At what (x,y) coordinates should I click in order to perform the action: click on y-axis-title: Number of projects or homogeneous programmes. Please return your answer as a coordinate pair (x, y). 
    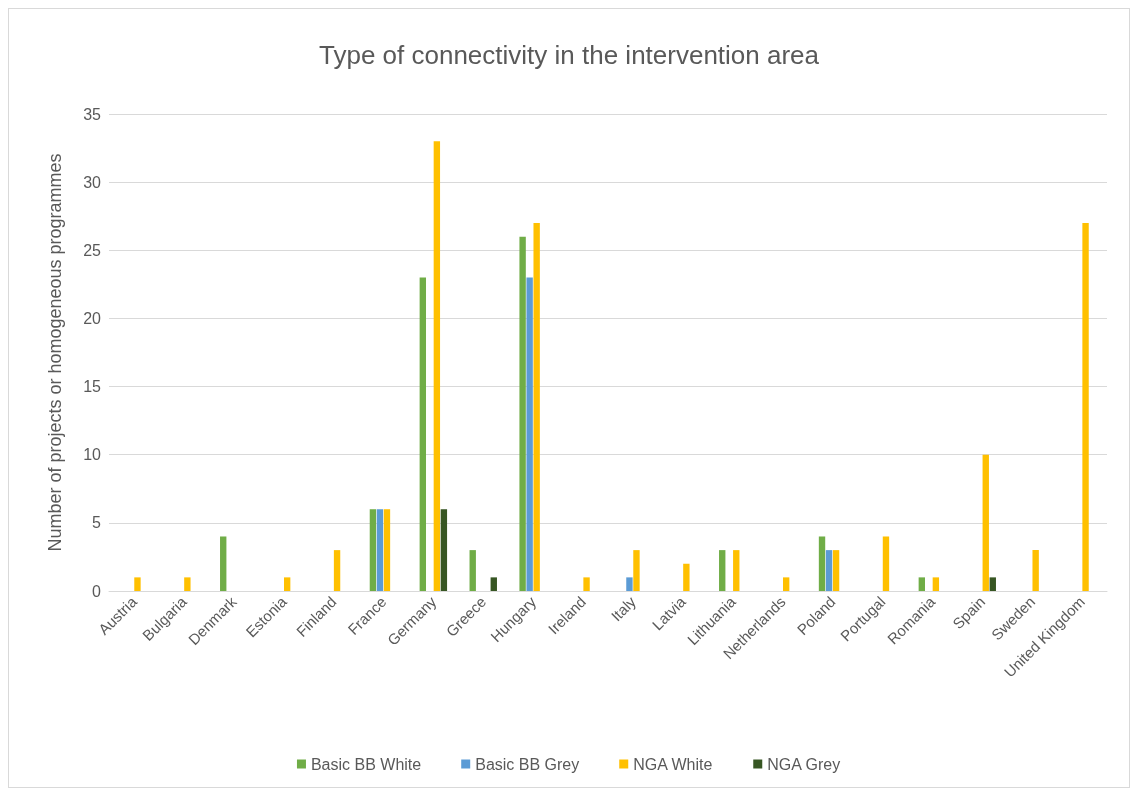
    Looking at the image, I should click on (55, 352).